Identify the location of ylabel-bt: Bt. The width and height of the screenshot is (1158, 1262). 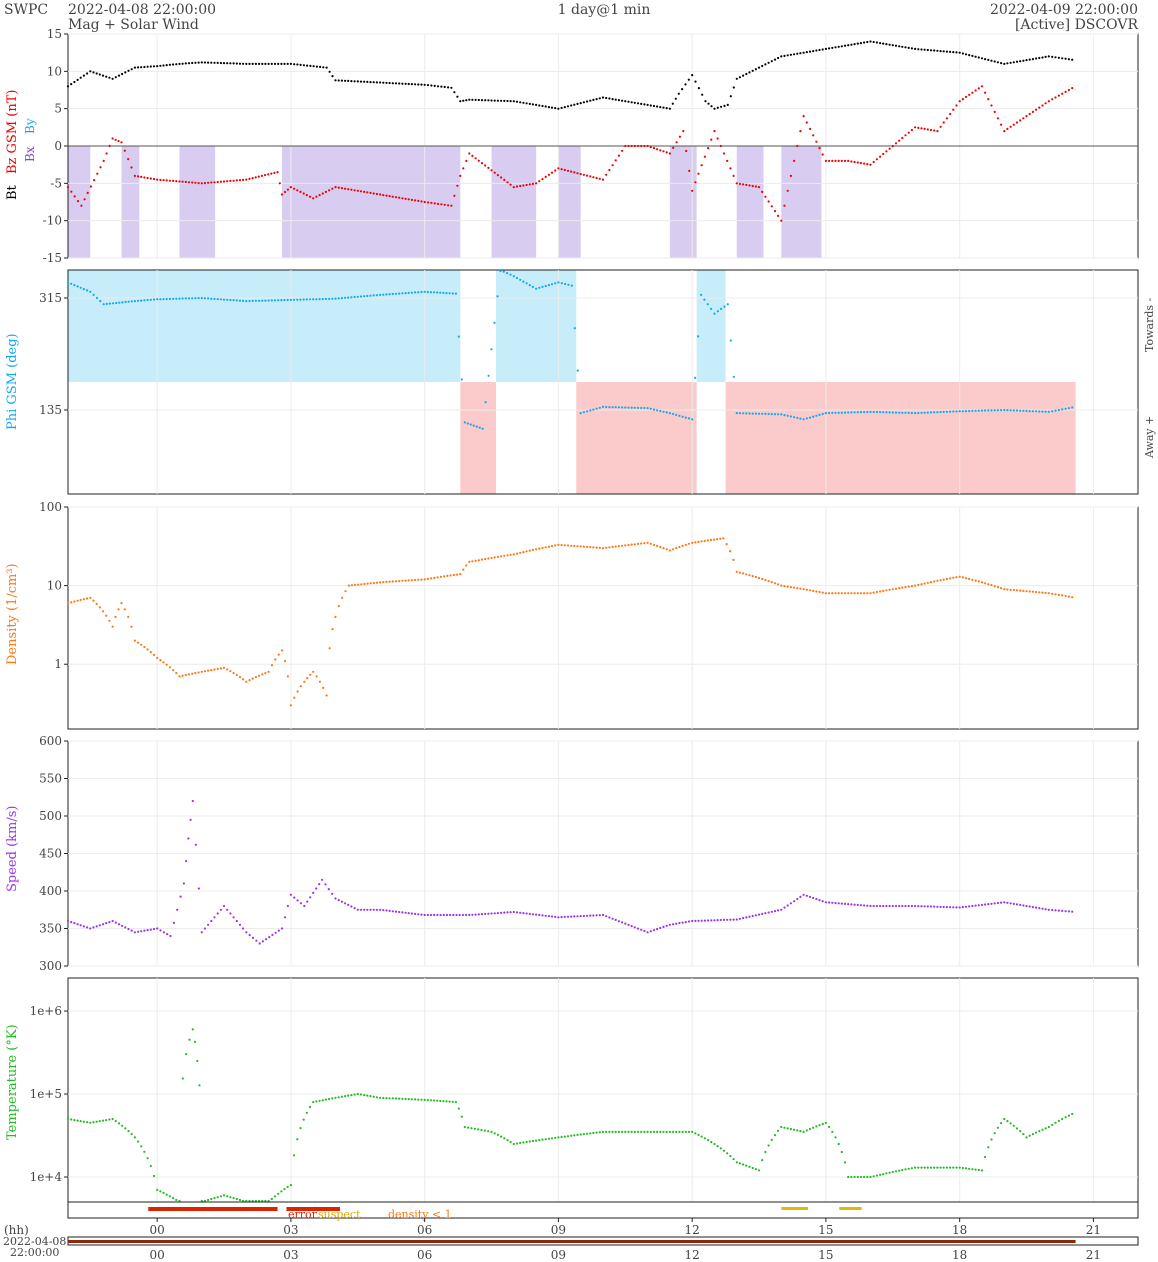
(12, 192).